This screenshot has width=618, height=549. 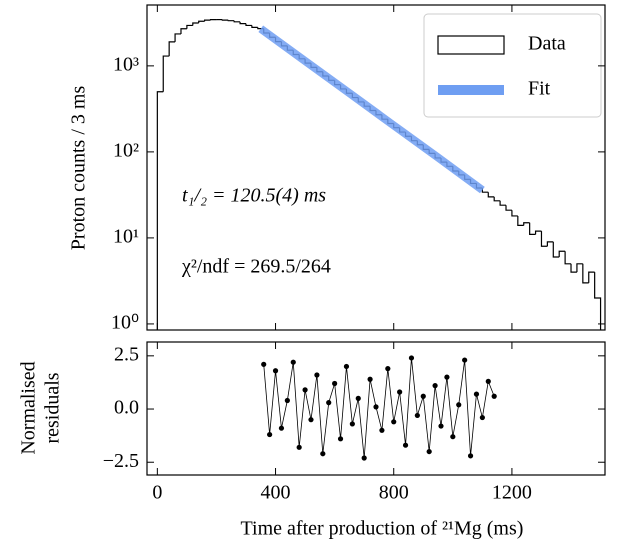 I want to click on y-tick-label: 10¹, so click(x=126, y=237).